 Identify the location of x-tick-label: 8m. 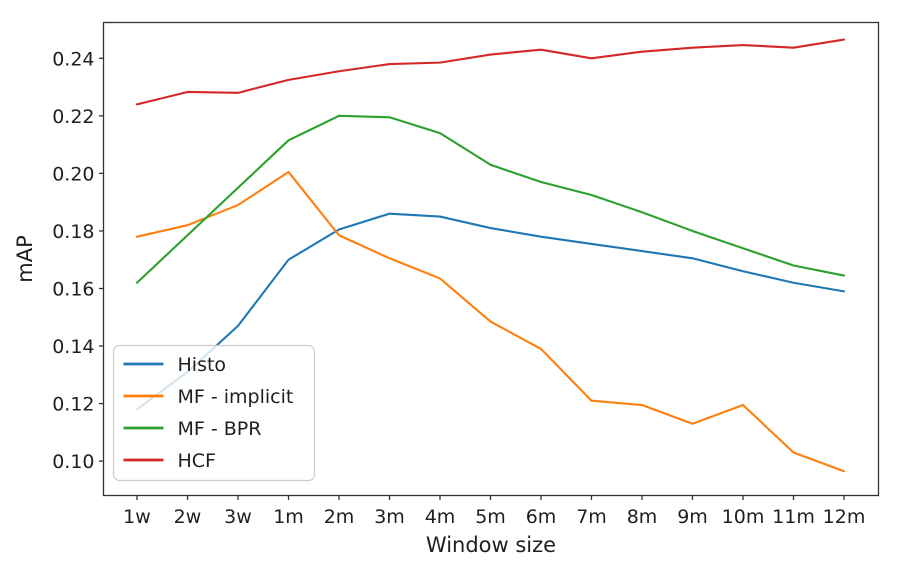
(642, 517).